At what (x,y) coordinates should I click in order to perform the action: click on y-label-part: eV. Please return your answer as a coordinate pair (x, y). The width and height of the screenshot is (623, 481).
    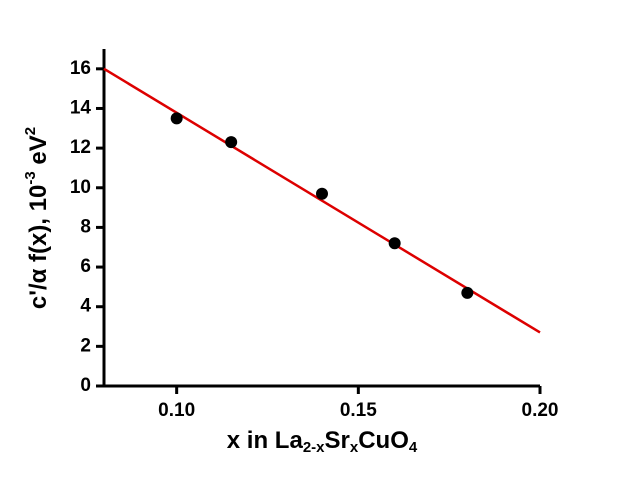
    Looking at the image, I should click on (38, 153).